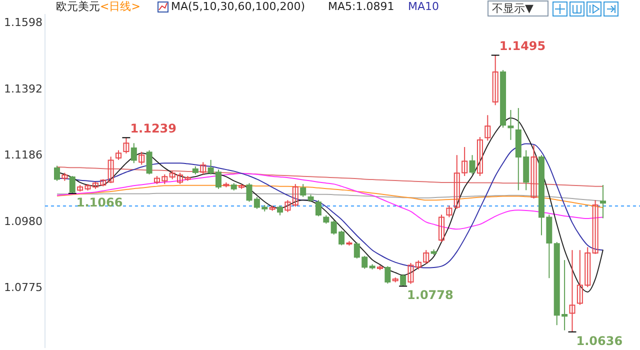 The image size is (640, 350). What do you see at coordinates (23, 22) in the screenshot?
I see `y-tick-label: 1.1598` at bounding box center [23, 22].